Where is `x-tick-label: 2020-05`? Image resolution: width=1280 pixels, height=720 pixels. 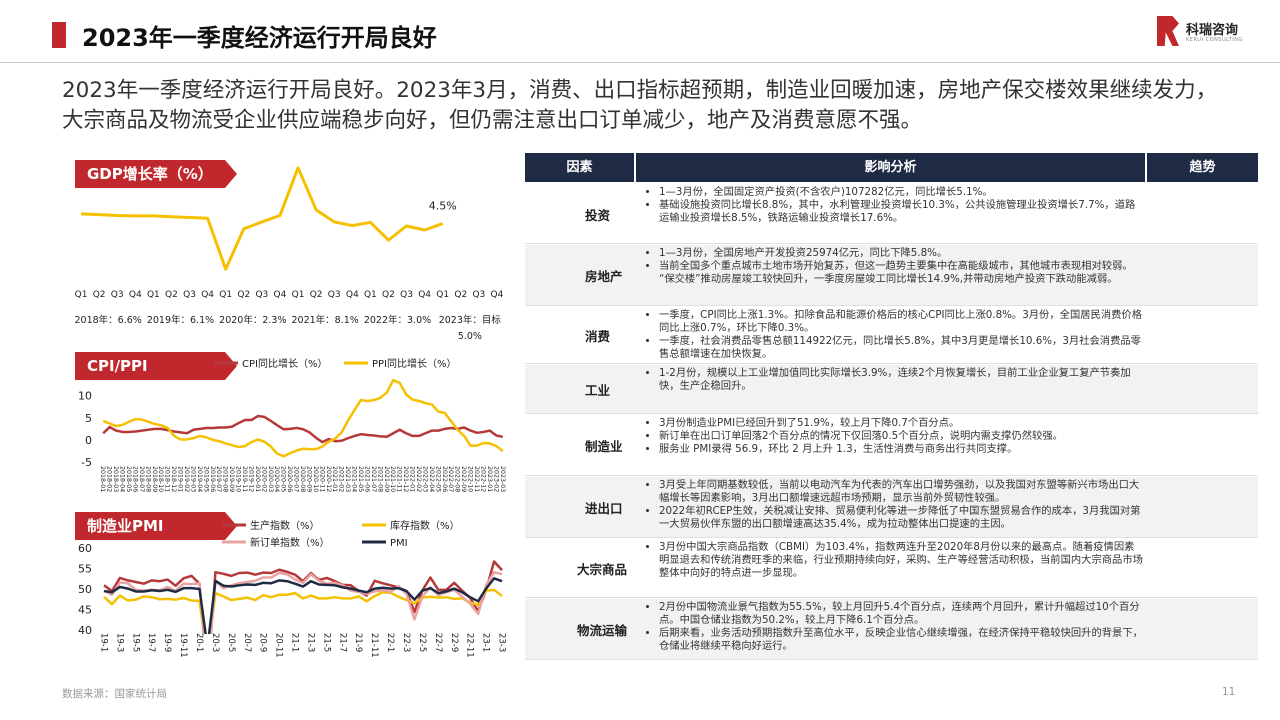
x-tick-label: 2020-05 is located at coordinates (283, 479).